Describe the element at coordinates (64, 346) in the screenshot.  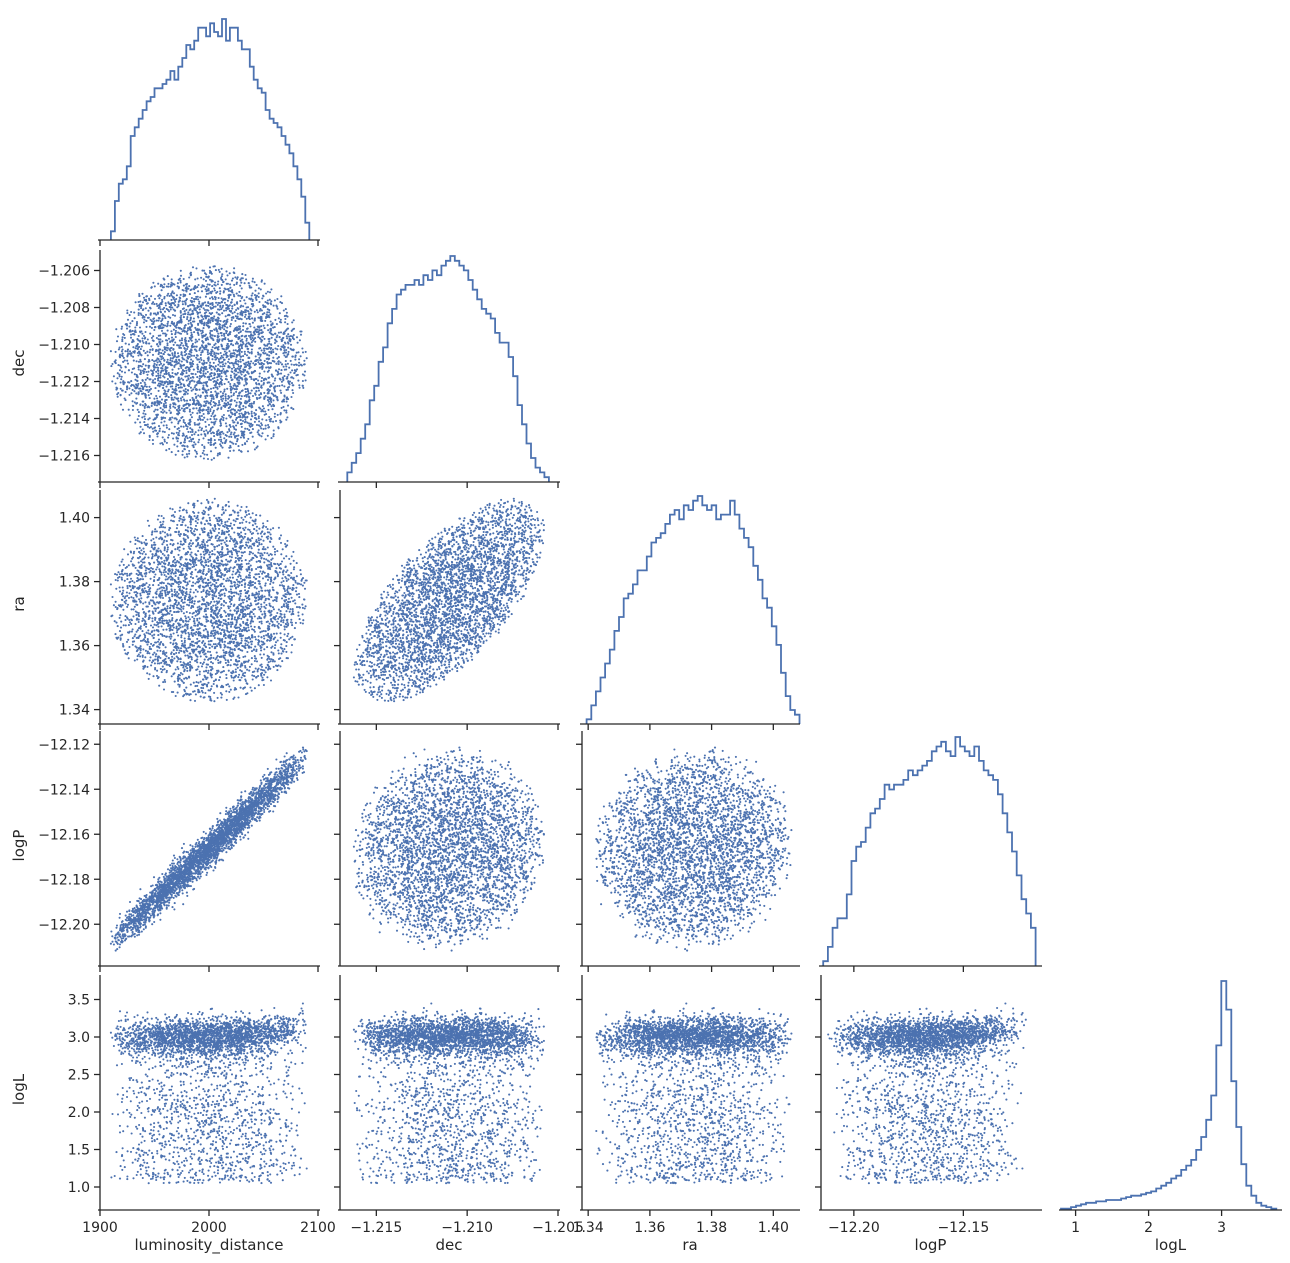
I see `y-tick-label: −1.210` at that location.